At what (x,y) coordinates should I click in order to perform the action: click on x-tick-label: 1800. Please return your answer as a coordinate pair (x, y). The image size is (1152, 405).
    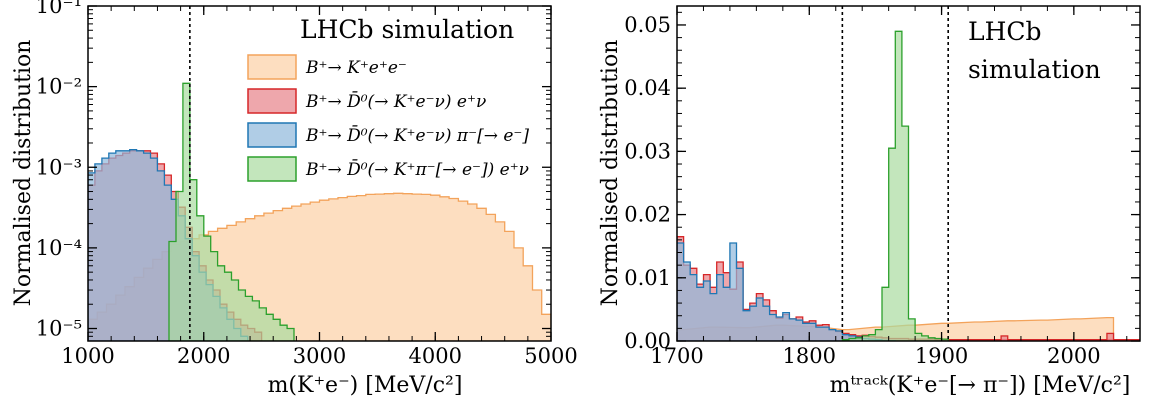
    Looking at the image, I should click on (809, 356).